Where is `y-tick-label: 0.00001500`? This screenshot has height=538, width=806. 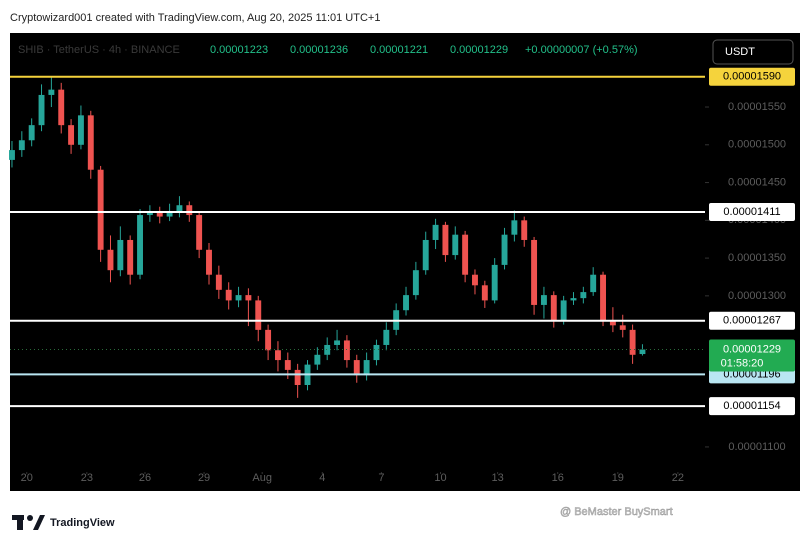
y-tick-label: 0.00001500 is located at coordinates (757, 145).